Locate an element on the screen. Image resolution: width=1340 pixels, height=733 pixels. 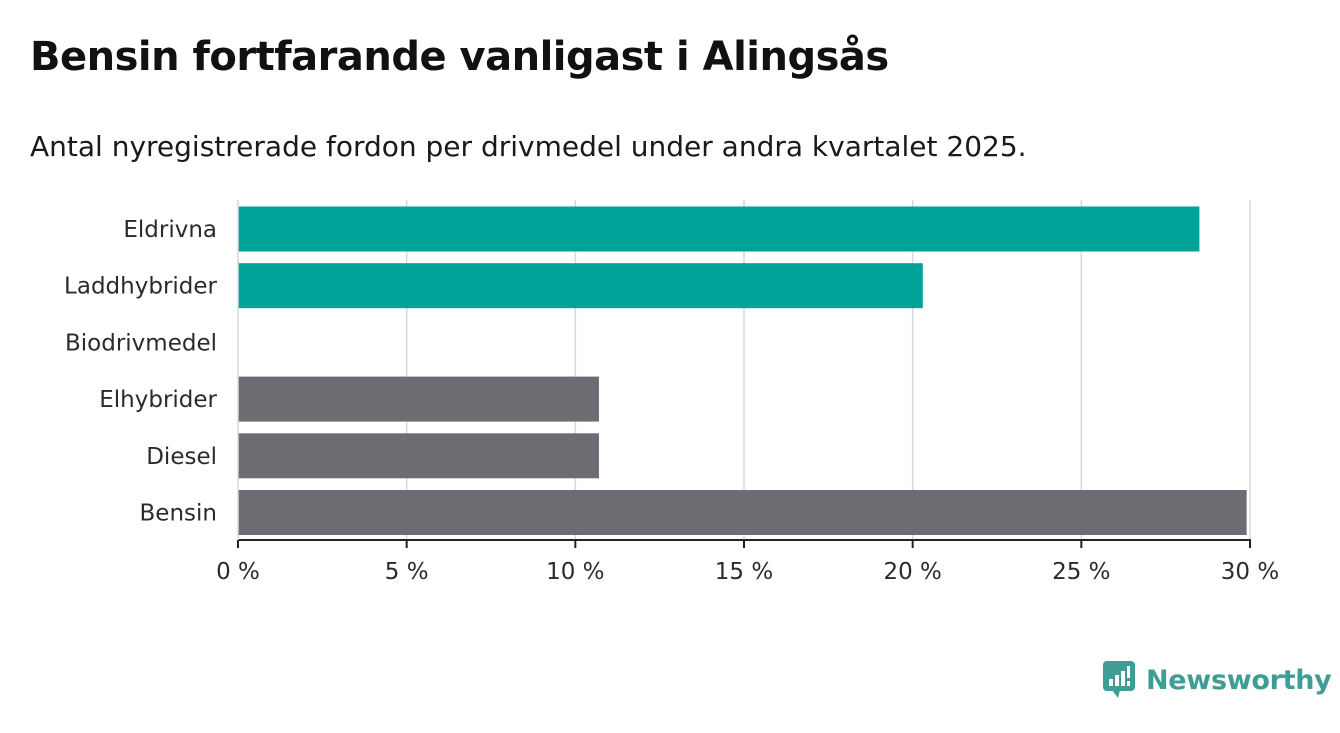
category-label: Laddhybrider is located at coordinates (140, 287).